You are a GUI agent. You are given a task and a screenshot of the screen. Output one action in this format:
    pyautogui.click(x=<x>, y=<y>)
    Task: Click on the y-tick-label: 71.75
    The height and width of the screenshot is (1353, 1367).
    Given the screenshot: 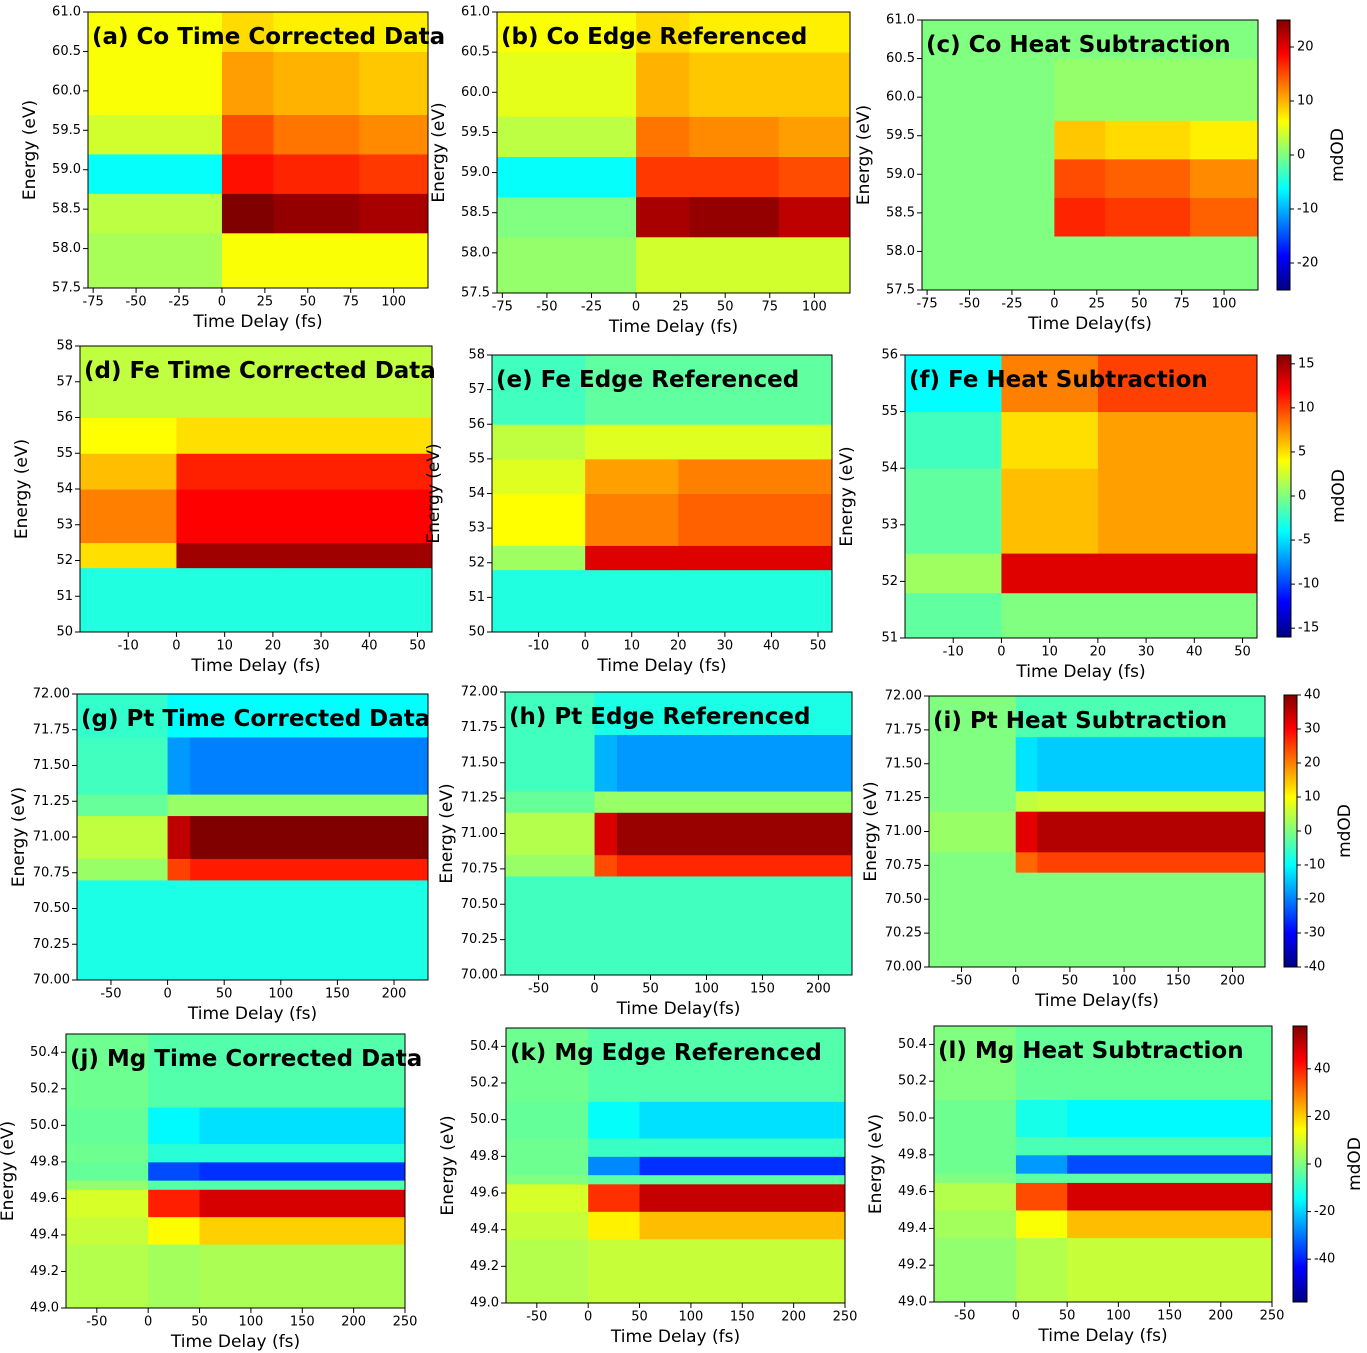 What is the action you would take?
    pyautogui.click(x=51, y=729)
    